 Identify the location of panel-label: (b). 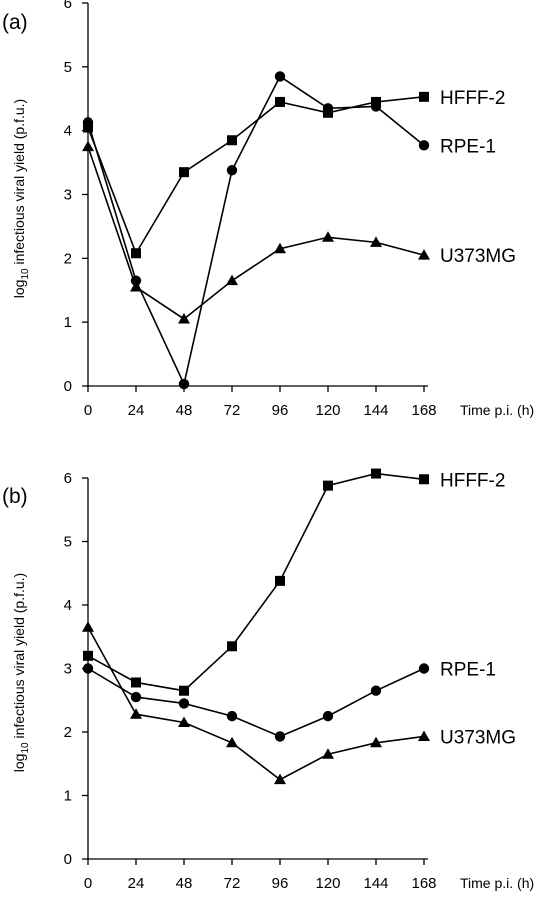
(15, 496).